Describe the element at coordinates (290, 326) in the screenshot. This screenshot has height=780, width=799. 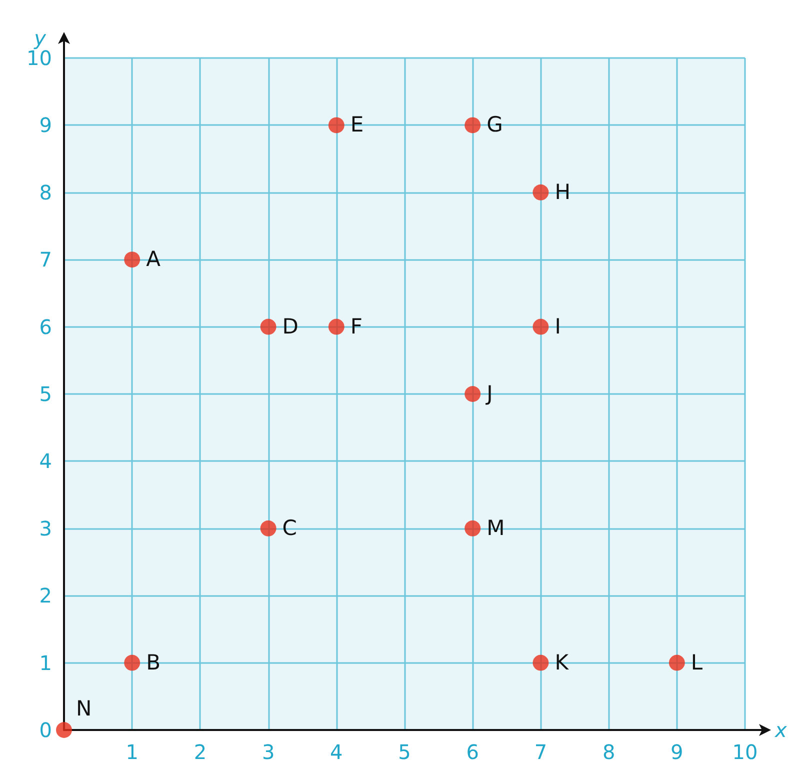
I see `annotation: D` at that location.